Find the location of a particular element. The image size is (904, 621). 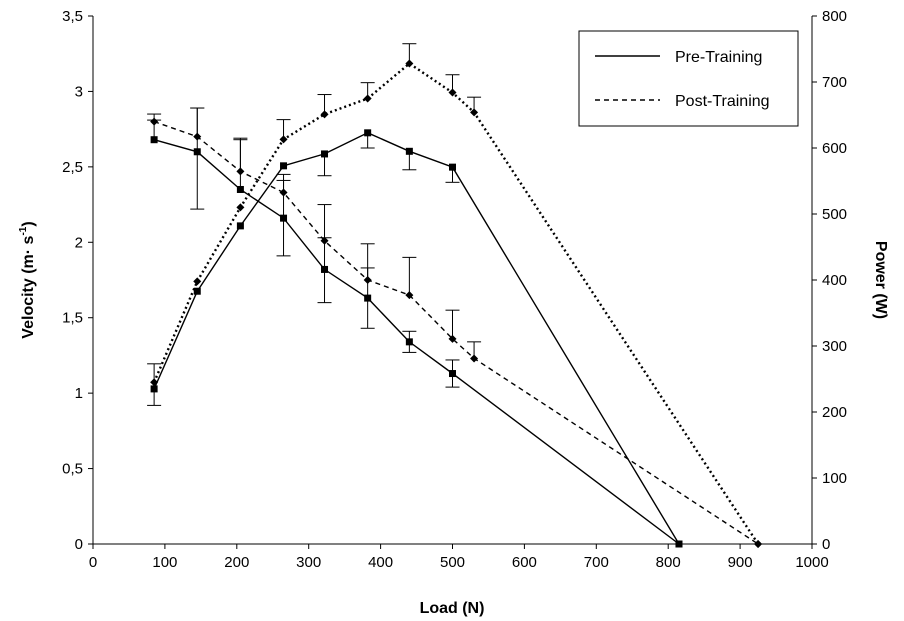

y-left-tick-label: 1,5 is located at coordinates (72, 318).